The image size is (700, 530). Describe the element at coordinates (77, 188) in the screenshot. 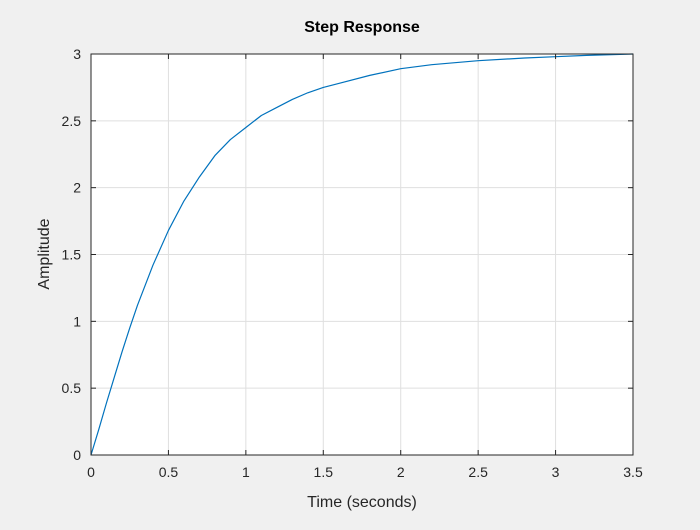

I see `y-tick-label: 2` at that location.